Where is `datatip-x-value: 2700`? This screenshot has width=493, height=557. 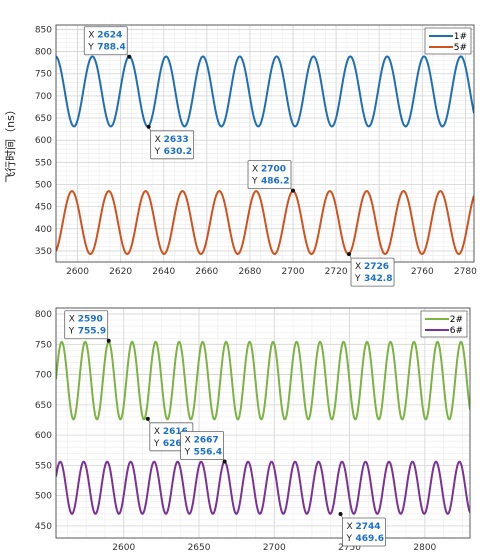 datatip-x-value: 2700 is located at coordinates (273, 170).